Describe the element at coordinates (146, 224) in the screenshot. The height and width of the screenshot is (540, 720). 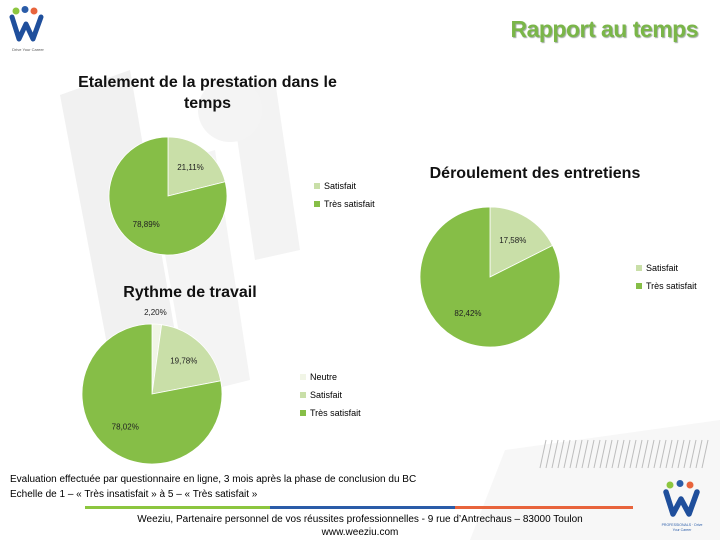
I see `pie-value-label: 78,89%` at that location.